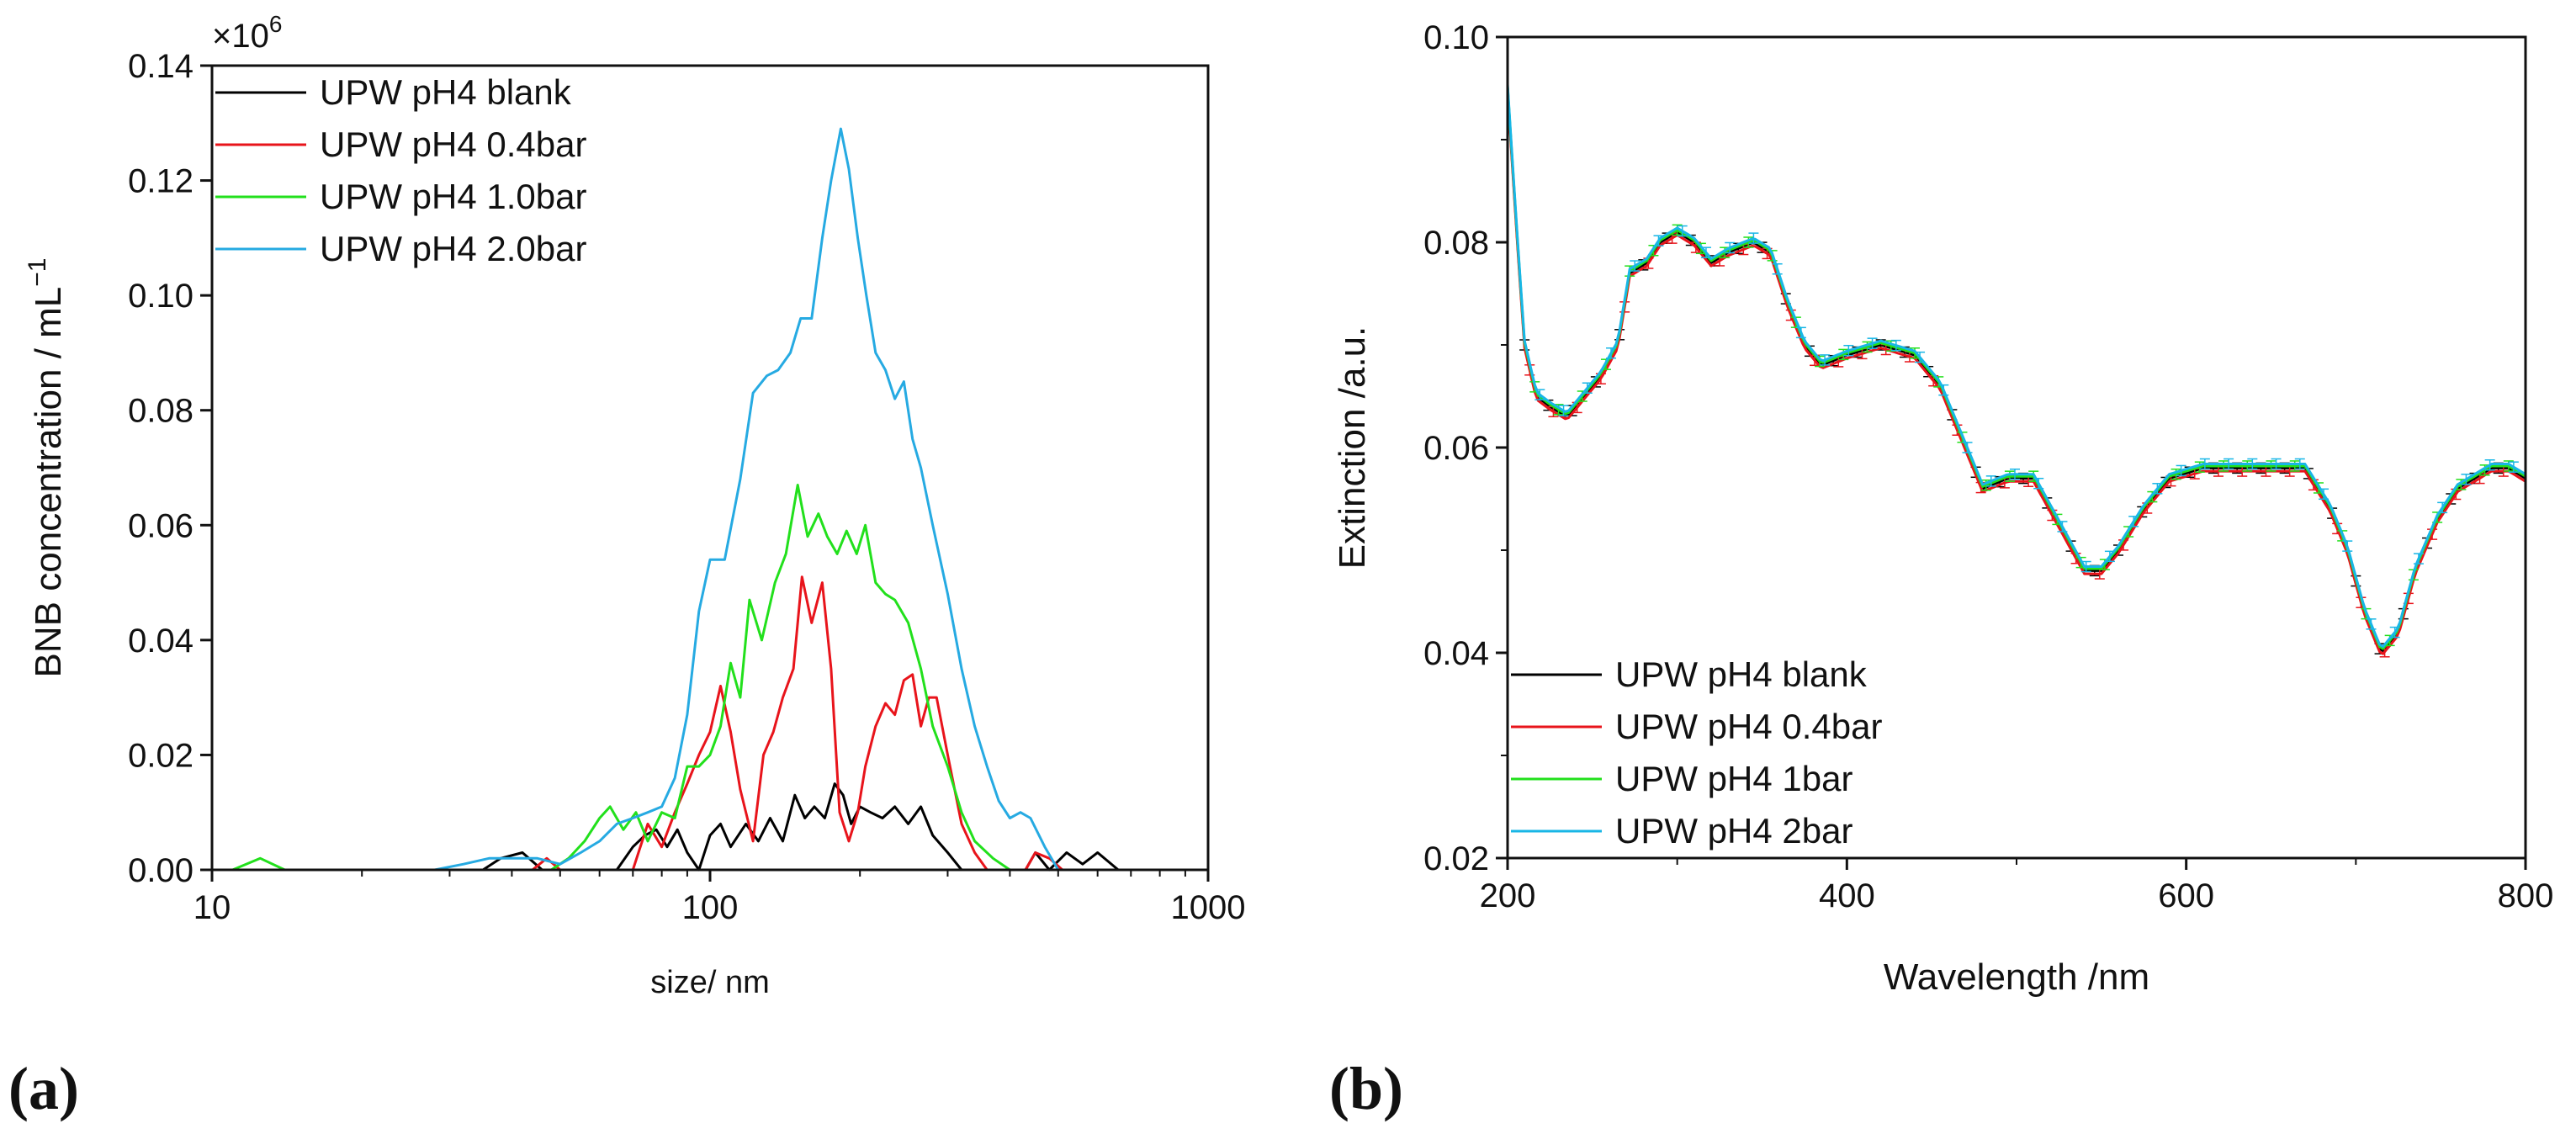 The width and height of the screenshot is (2576, 1134). What do you see at coordinates (247, 33) in the screenshot?
I see `chart-a-y-multiplier: ×10⁶` at bounding box center [247, 33].